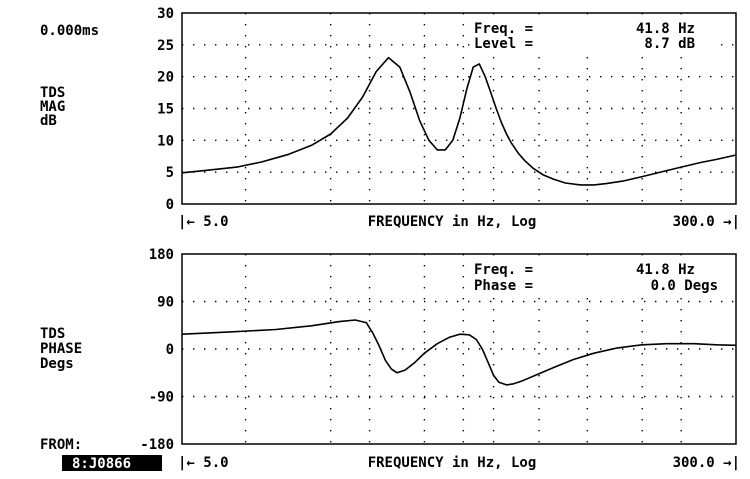 The image size is (750, 479). What do you see at coordinates (161, 398) in the screenshot?
I see `phase-y-tick-label: -90` at bounding box center [161, 398].